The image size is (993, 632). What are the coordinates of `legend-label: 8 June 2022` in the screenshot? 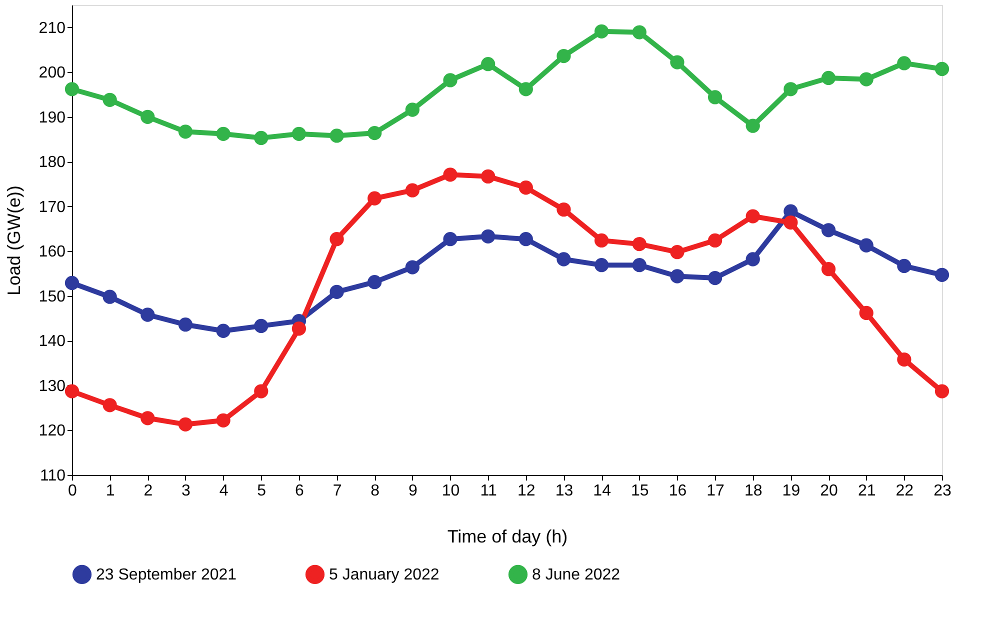 It's located at (576, 575).